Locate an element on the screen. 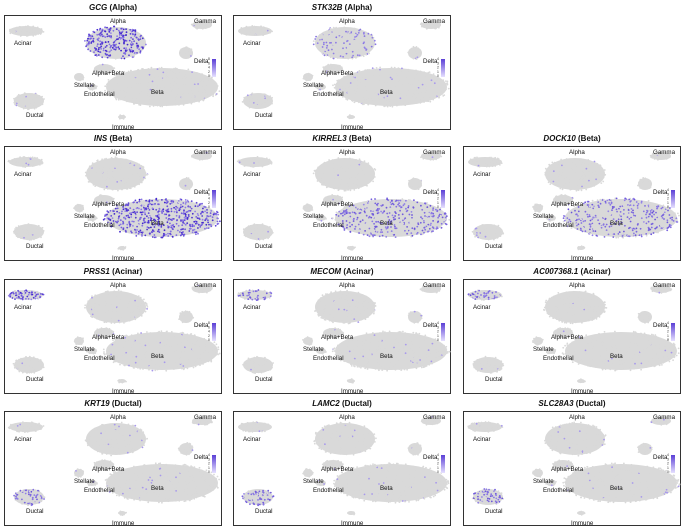 The width and height of the screenshot is (685, 531). cluster-alpha is located at coordinates (344, 174).